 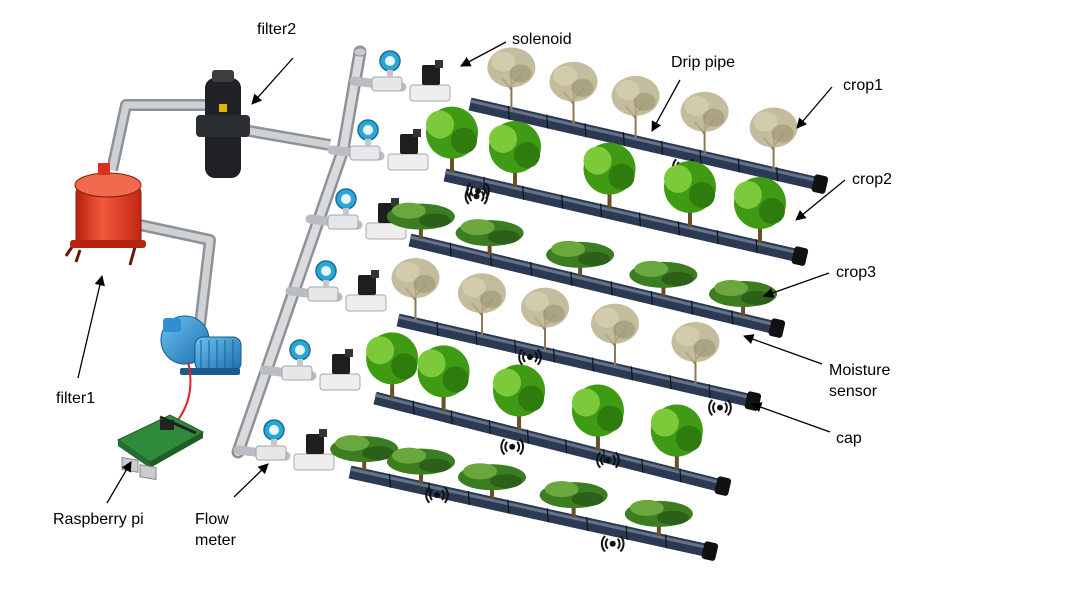 I want to click on rpi-board-edge, so click(x=176, y=450).